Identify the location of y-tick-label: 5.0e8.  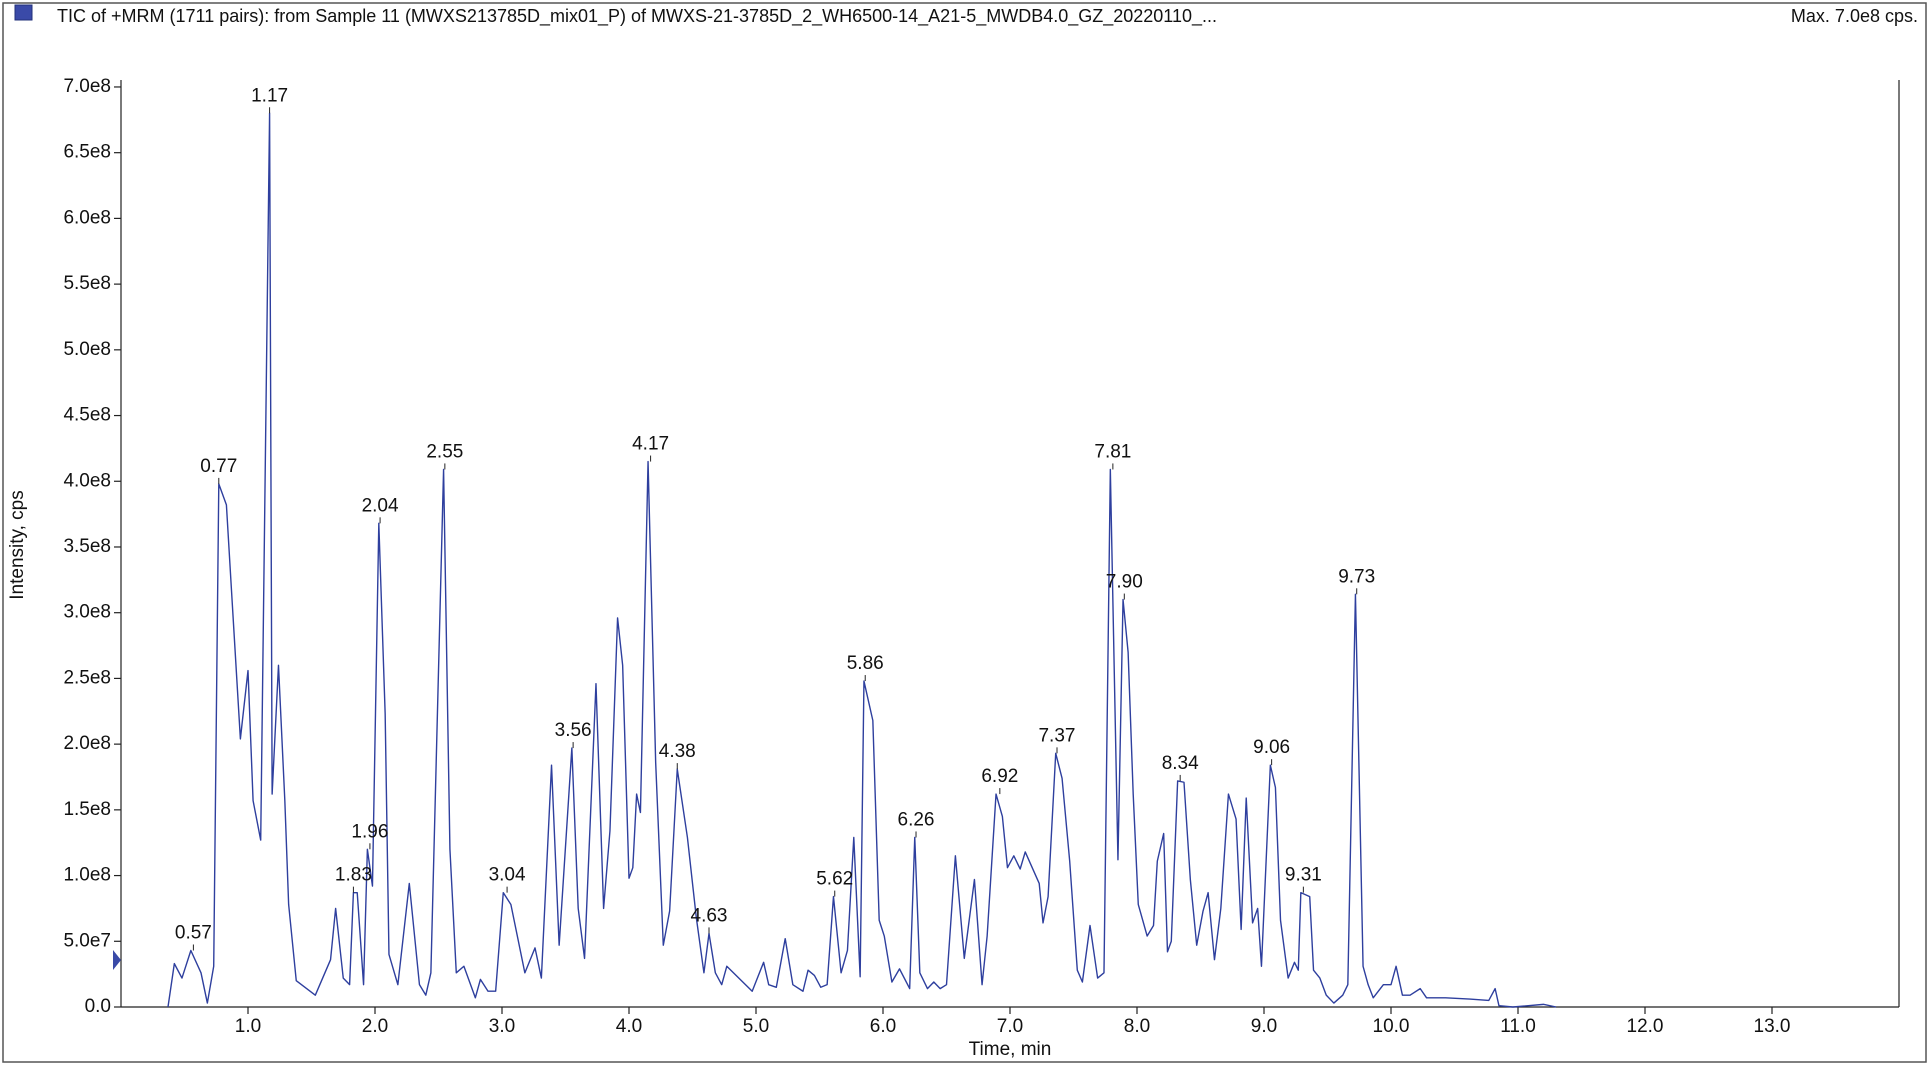
(87, 349).